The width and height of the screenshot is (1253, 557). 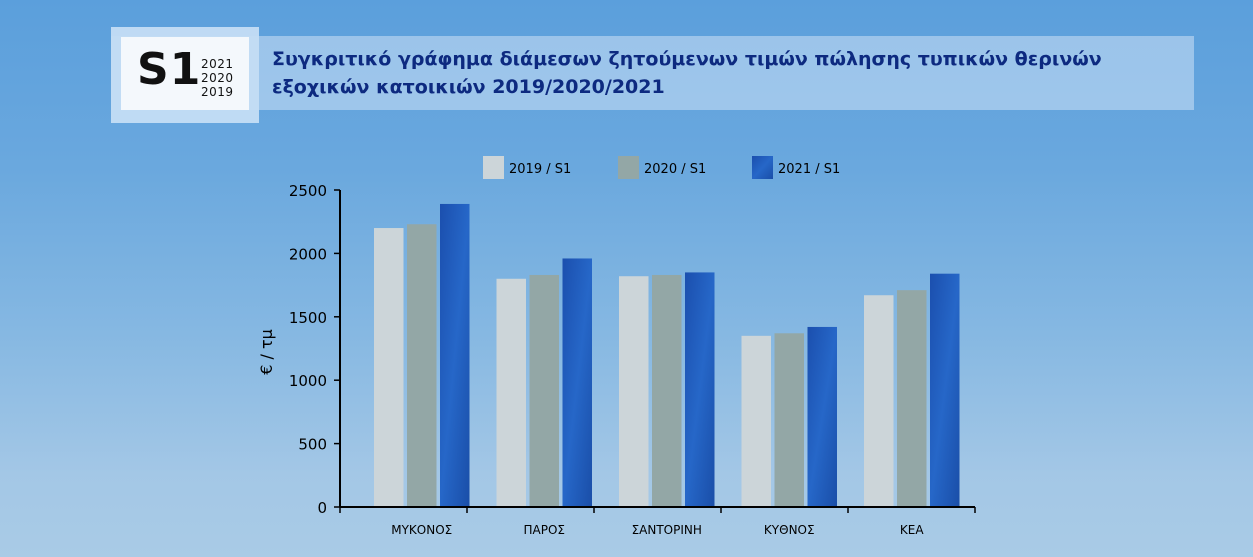 I want to click on y-tick-label: 2500, so click(x=308, y=191).